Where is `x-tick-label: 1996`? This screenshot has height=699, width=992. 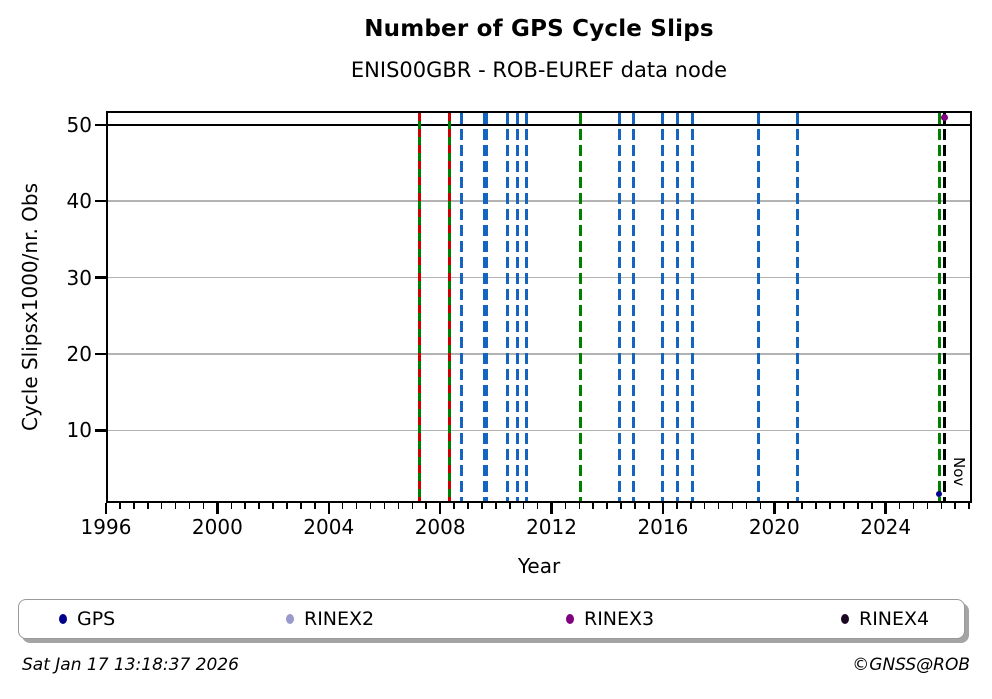
x-tick-label: 1996 is located at coordinates (106, 527).